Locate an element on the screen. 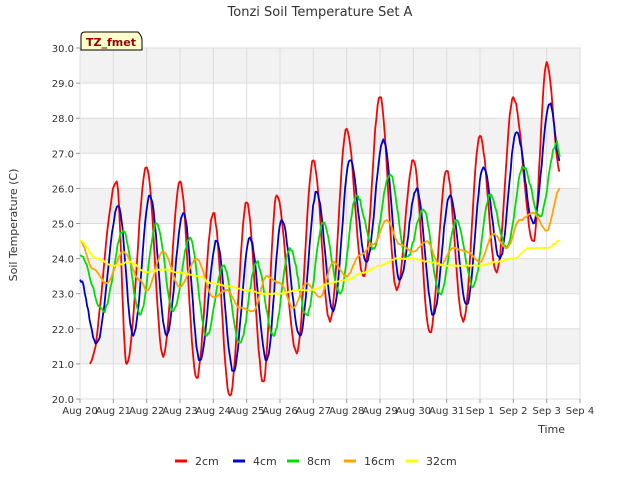 The height and width of the screenshot is (480, 640). series-line-32cm is located at coordinates (320, 267).